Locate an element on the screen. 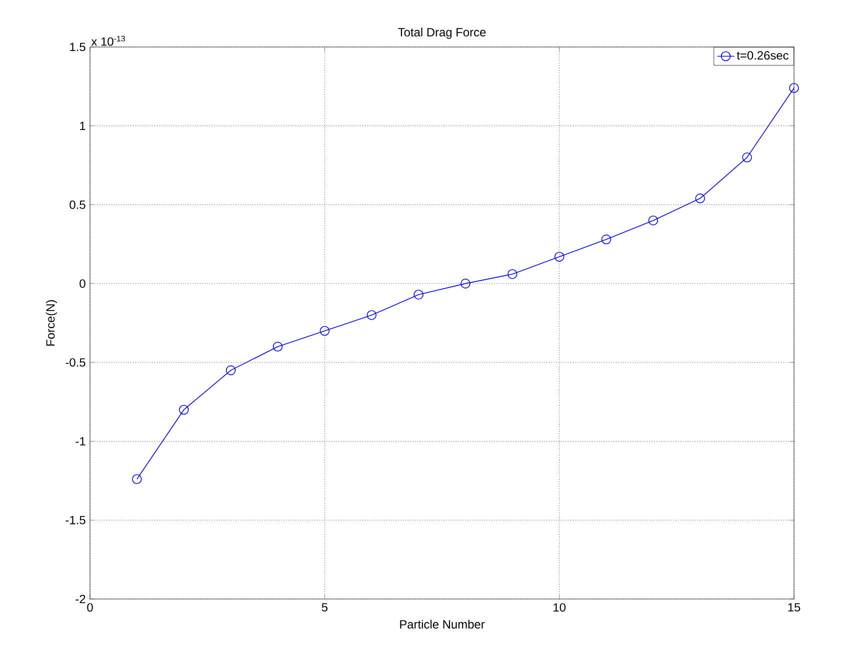 Image resolution: width=846 pixels, height=660 pixels. x-tick-label: 5 is located at coordinates (325, 607).